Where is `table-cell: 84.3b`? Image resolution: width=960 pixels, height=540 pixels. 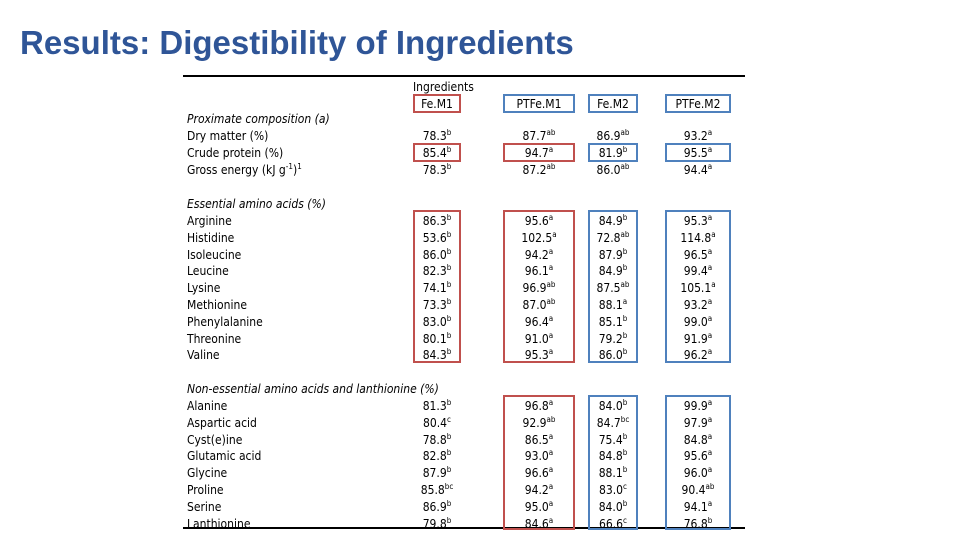 table-cell: 84.3b is located at coordinates (437, 355).